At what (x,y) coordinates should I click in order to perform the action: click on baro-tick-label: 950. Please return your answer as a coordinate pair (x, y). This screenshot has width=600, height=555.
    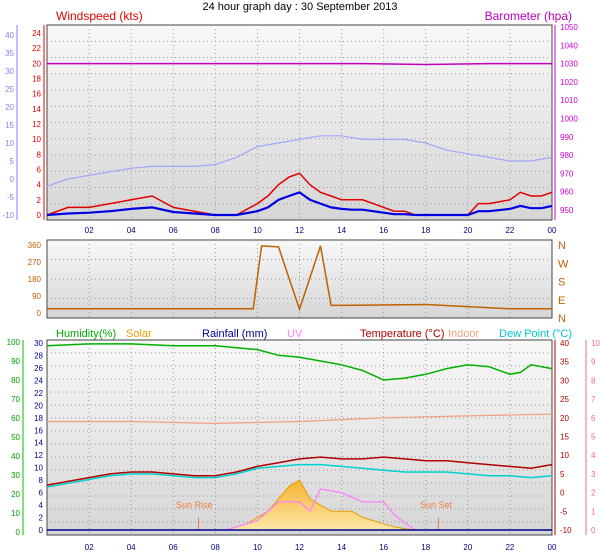
    Looking at the image, I should click on (567, 210).